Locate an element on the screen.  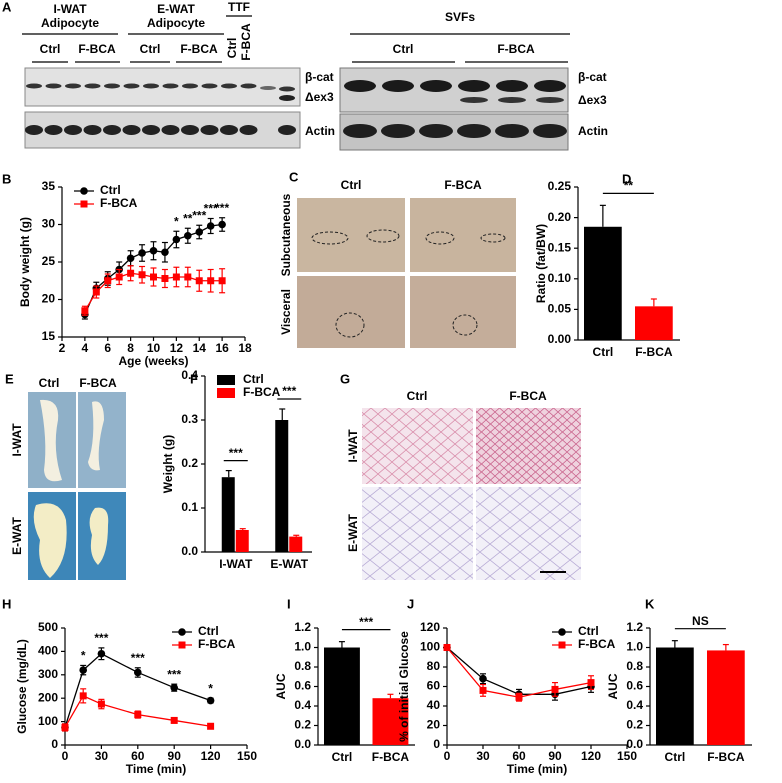
x-tick-label: 6 is located at coordinates (107, 348).